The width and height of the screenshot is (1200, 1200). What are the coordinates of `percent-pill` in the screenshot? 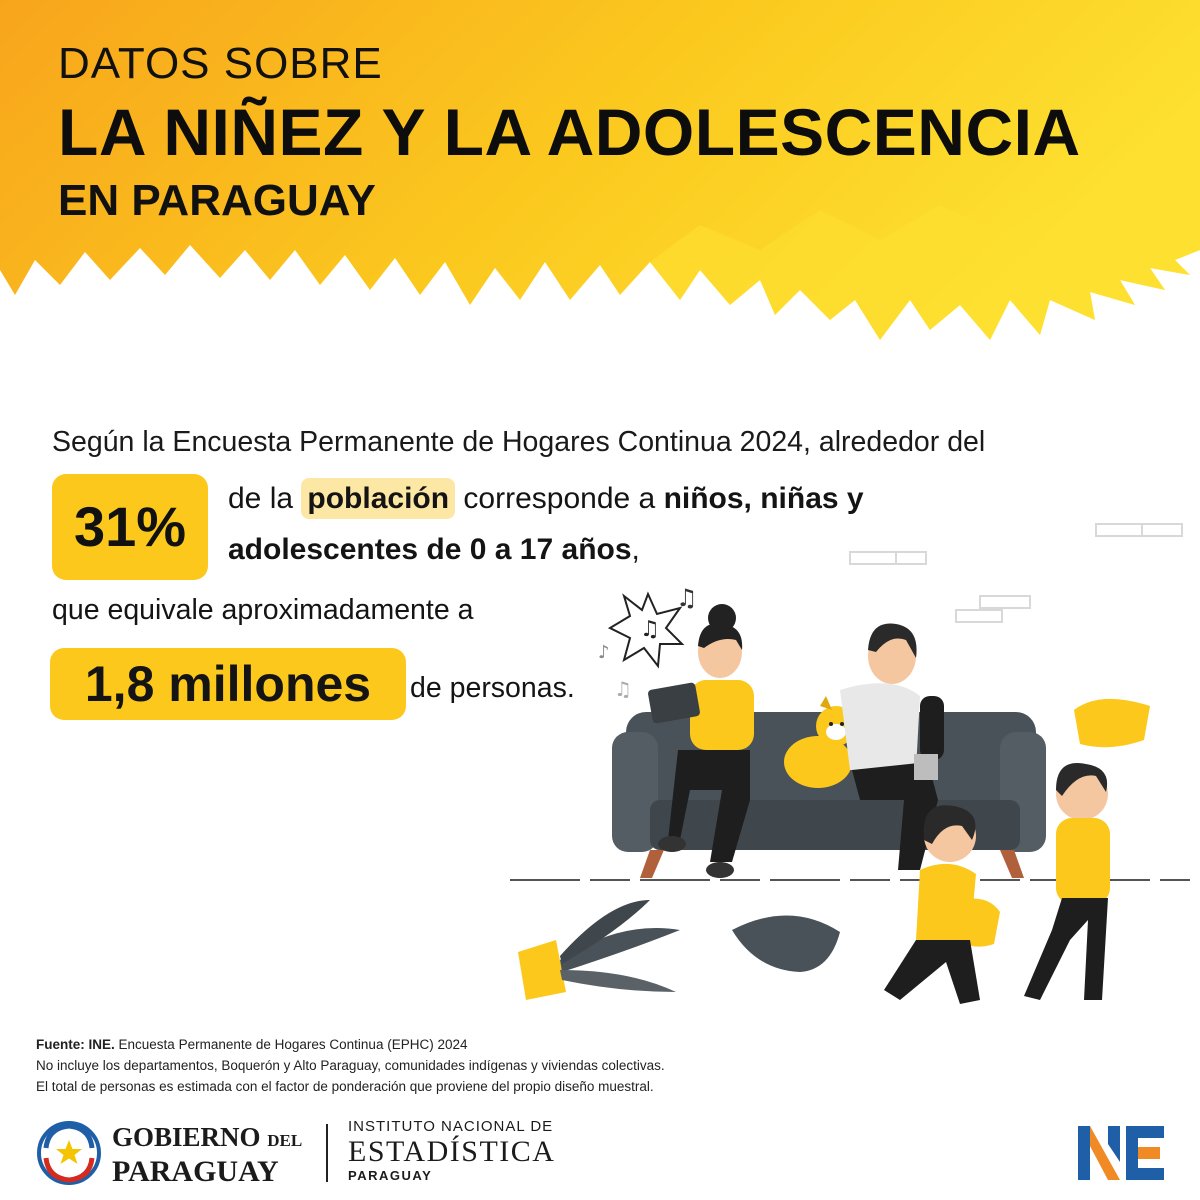 It's located at (130, 527).